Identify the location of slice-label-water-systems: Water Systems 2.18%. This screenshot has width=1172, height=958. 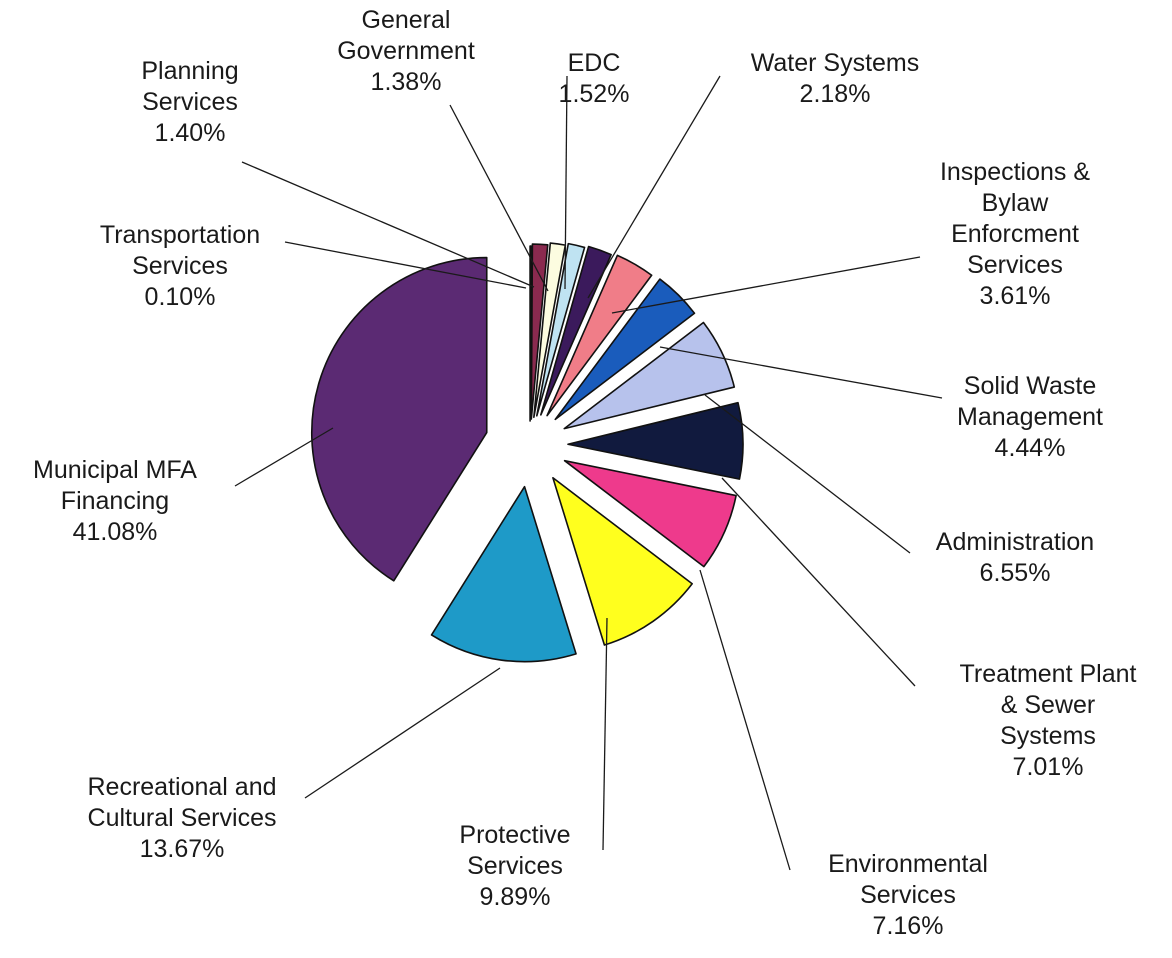
(835, 78).